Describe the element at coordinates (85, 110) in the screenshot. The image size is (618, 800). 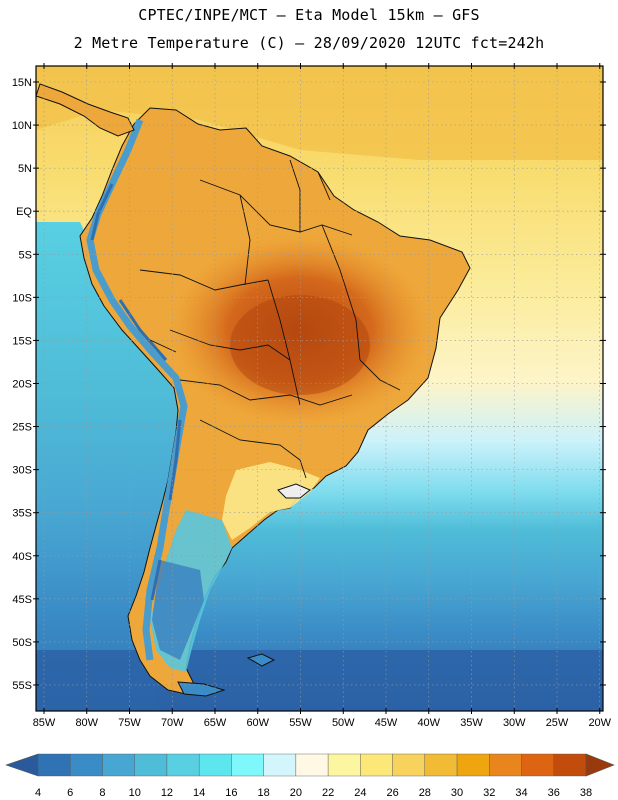
I see `central-america` at that location.